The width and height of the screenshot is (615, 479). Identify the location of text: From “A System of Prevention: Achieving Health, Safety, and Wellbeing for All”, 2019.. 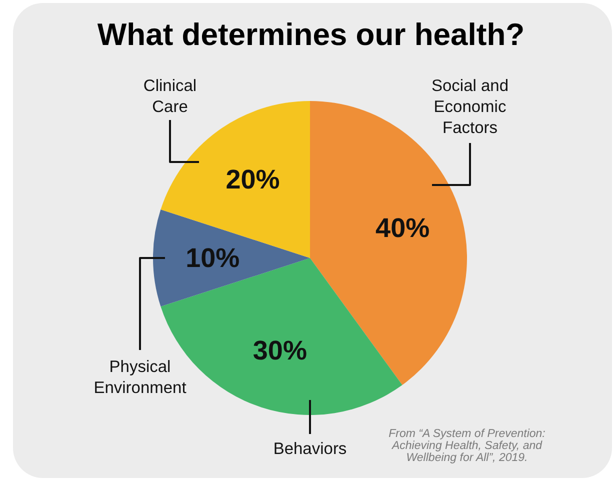
(467, 446).